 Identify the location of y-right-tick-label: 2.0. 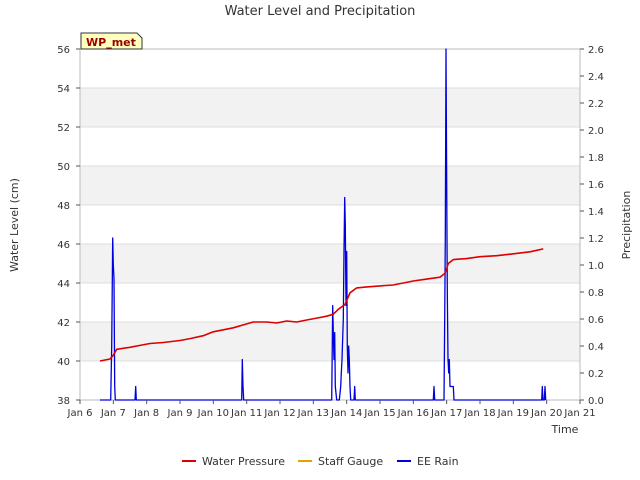
(596, 131).